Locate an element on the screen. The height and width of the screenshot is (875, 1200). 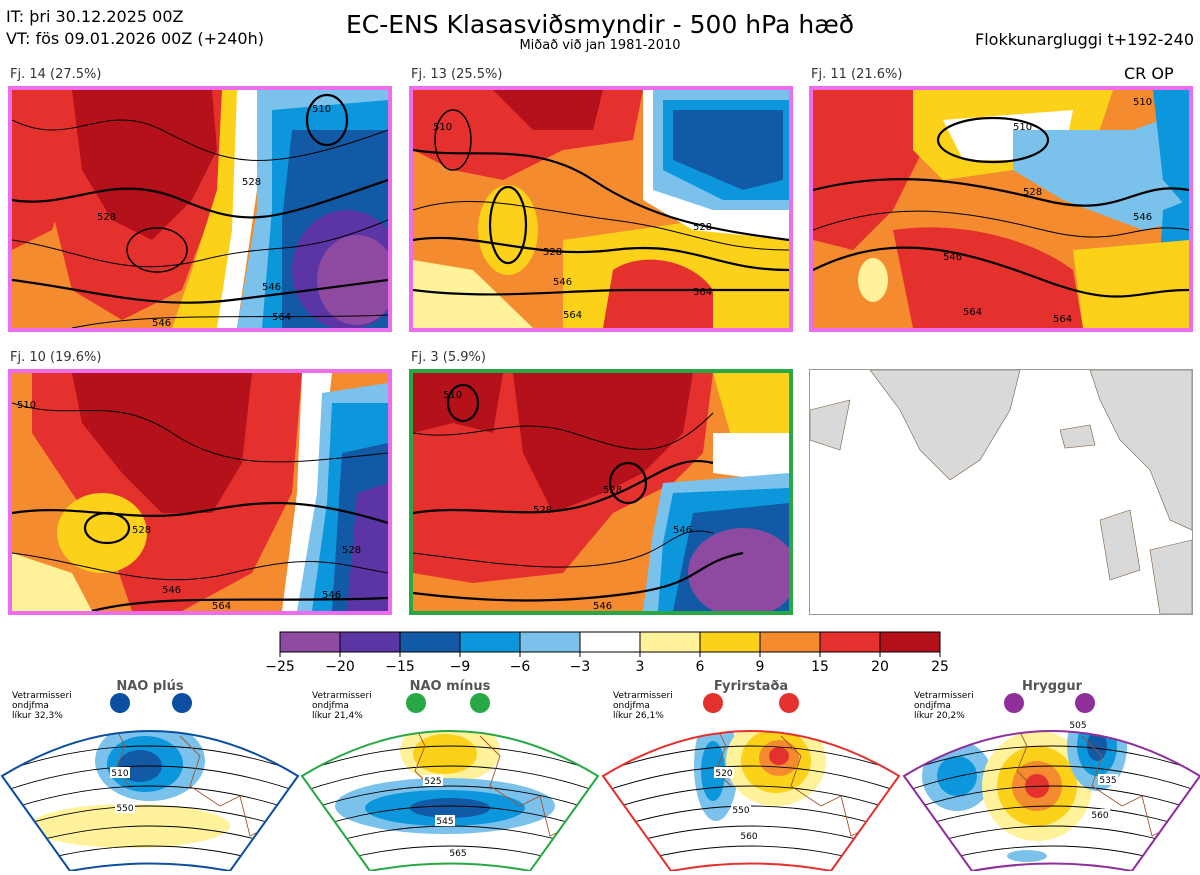
cluster-map-2: 510 528 528 546 564 564 is located at coordinates (601, 209).